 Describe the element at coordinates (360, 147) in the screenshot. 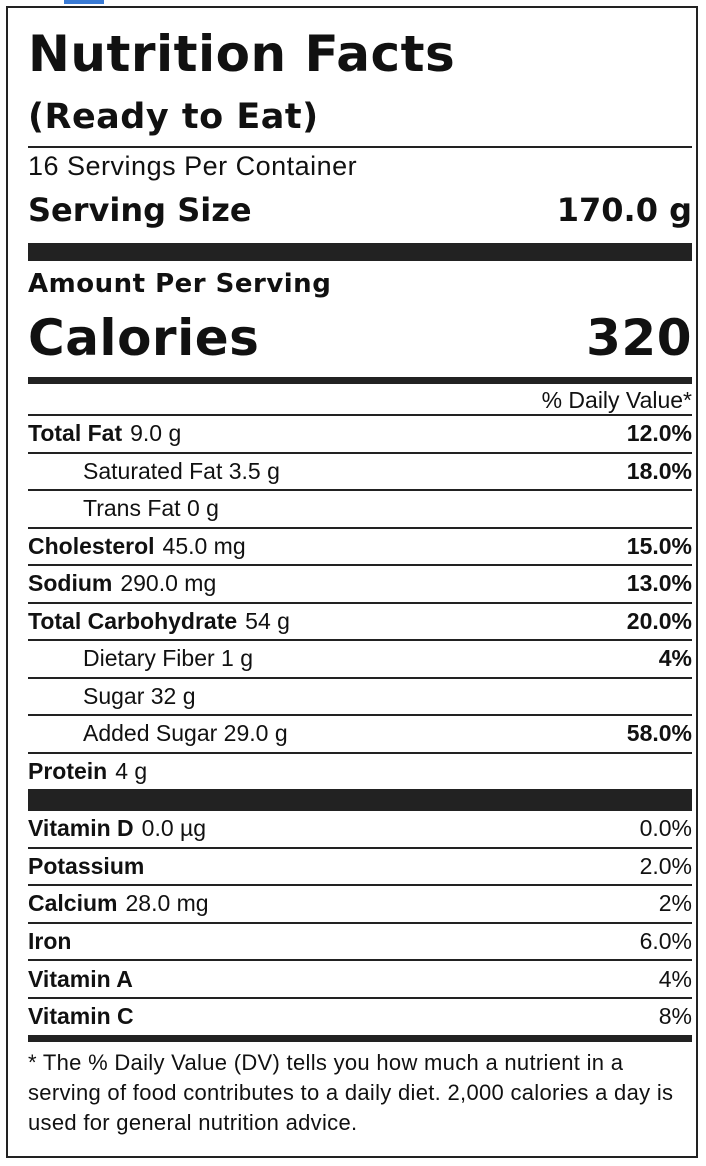

I see `divider` at that location.